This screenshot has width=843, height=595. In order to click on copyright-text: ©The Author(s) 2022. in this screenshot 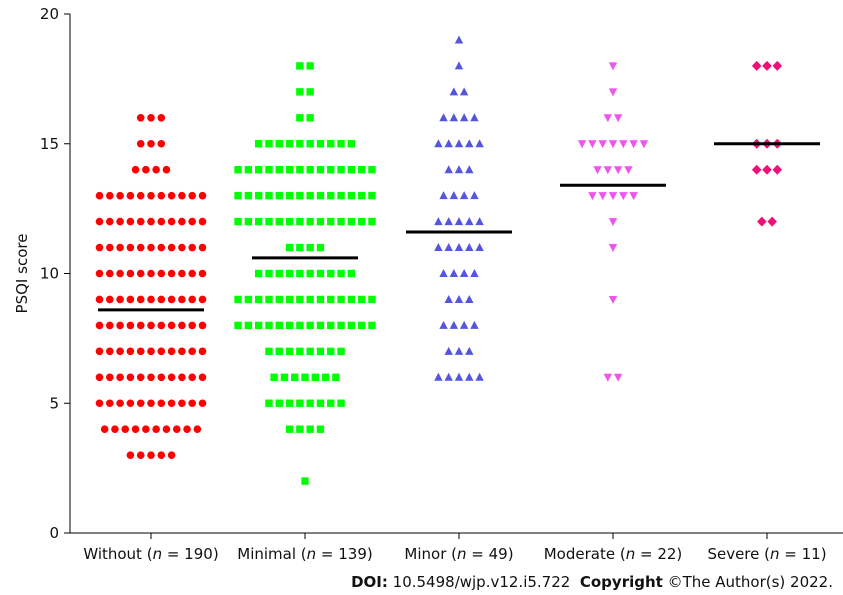, I will do `click(747, 582)`.